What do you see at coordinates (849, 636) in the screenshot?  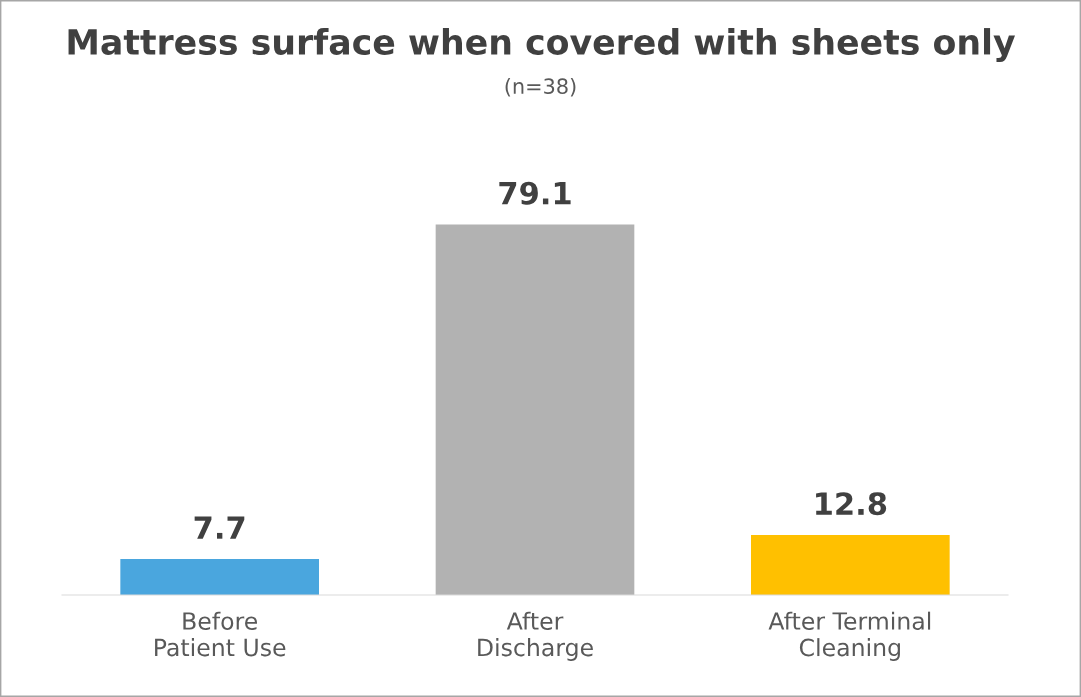 I see `x-tick-label: After Terminal Cleaning` at bounding box center [849, 636].